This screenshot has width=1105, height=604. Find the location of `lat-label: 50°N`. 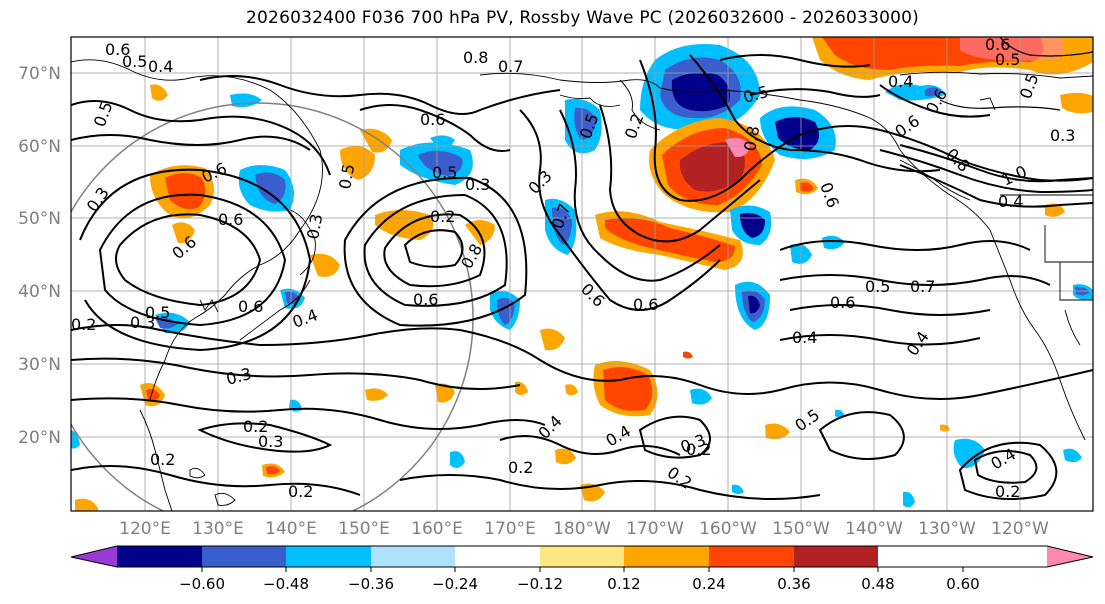

lat-label: 50°N is located at coordinates (39, 219).